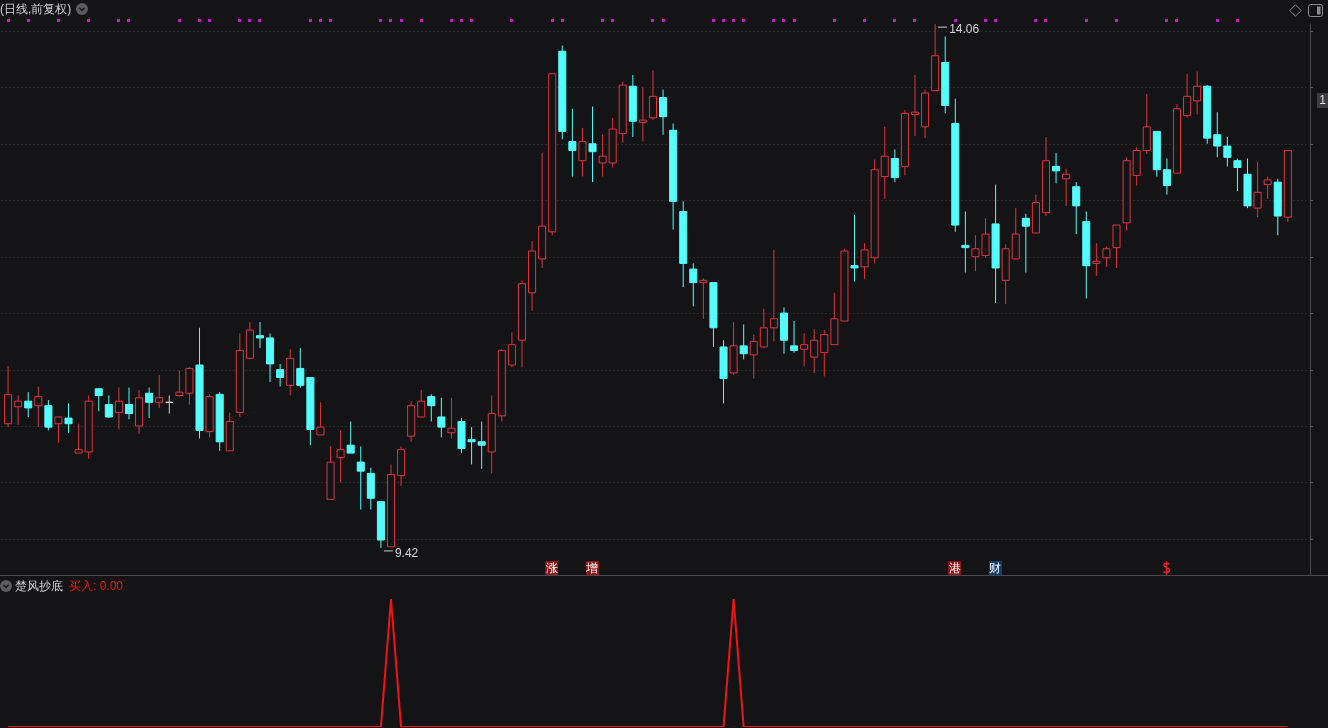 Image resolution: width=1328 pixels, height=728 pixels. Describe the element at coordinates (36, 9) in the screenshot. I see `chart-title: (日线,前复权)` at that location.